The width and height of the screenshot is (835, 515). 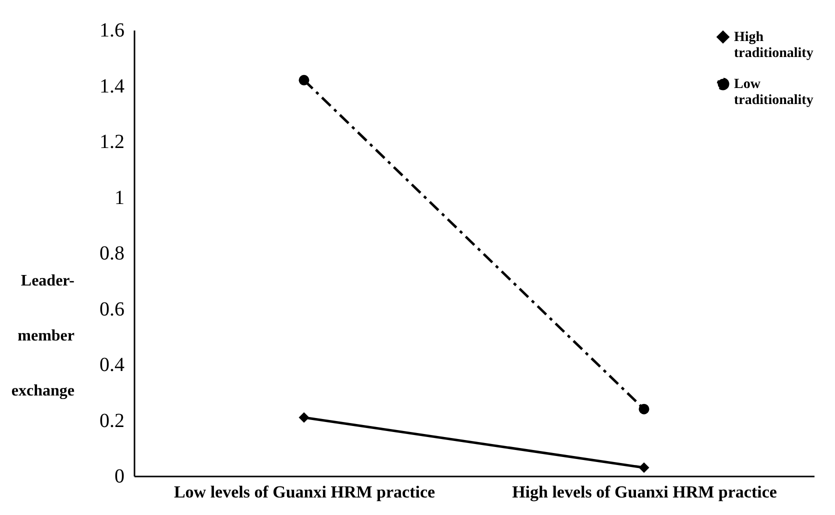 What do you see at coordinates (774, 45) in the screenshot?
I see `legend-label: High traditionality` at bounding box center [774, 45].